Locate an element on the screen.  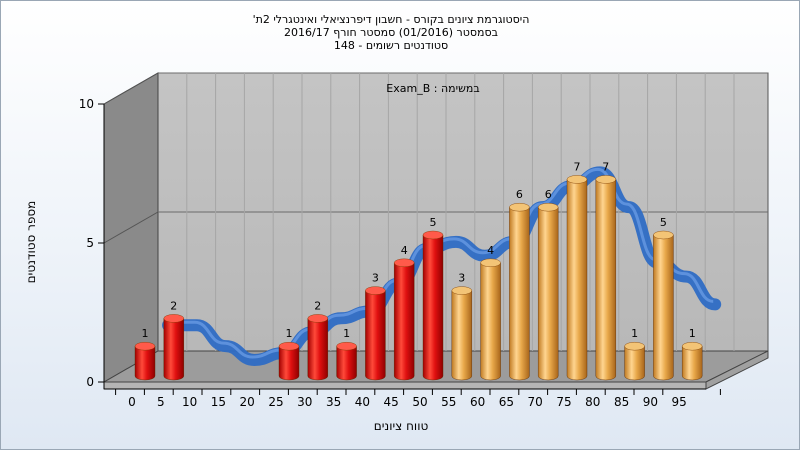
chart-subtitle-semester: בסמסטר (01/2016) סמסטר חורף 2016/17 is located at coordinates (391, 32).